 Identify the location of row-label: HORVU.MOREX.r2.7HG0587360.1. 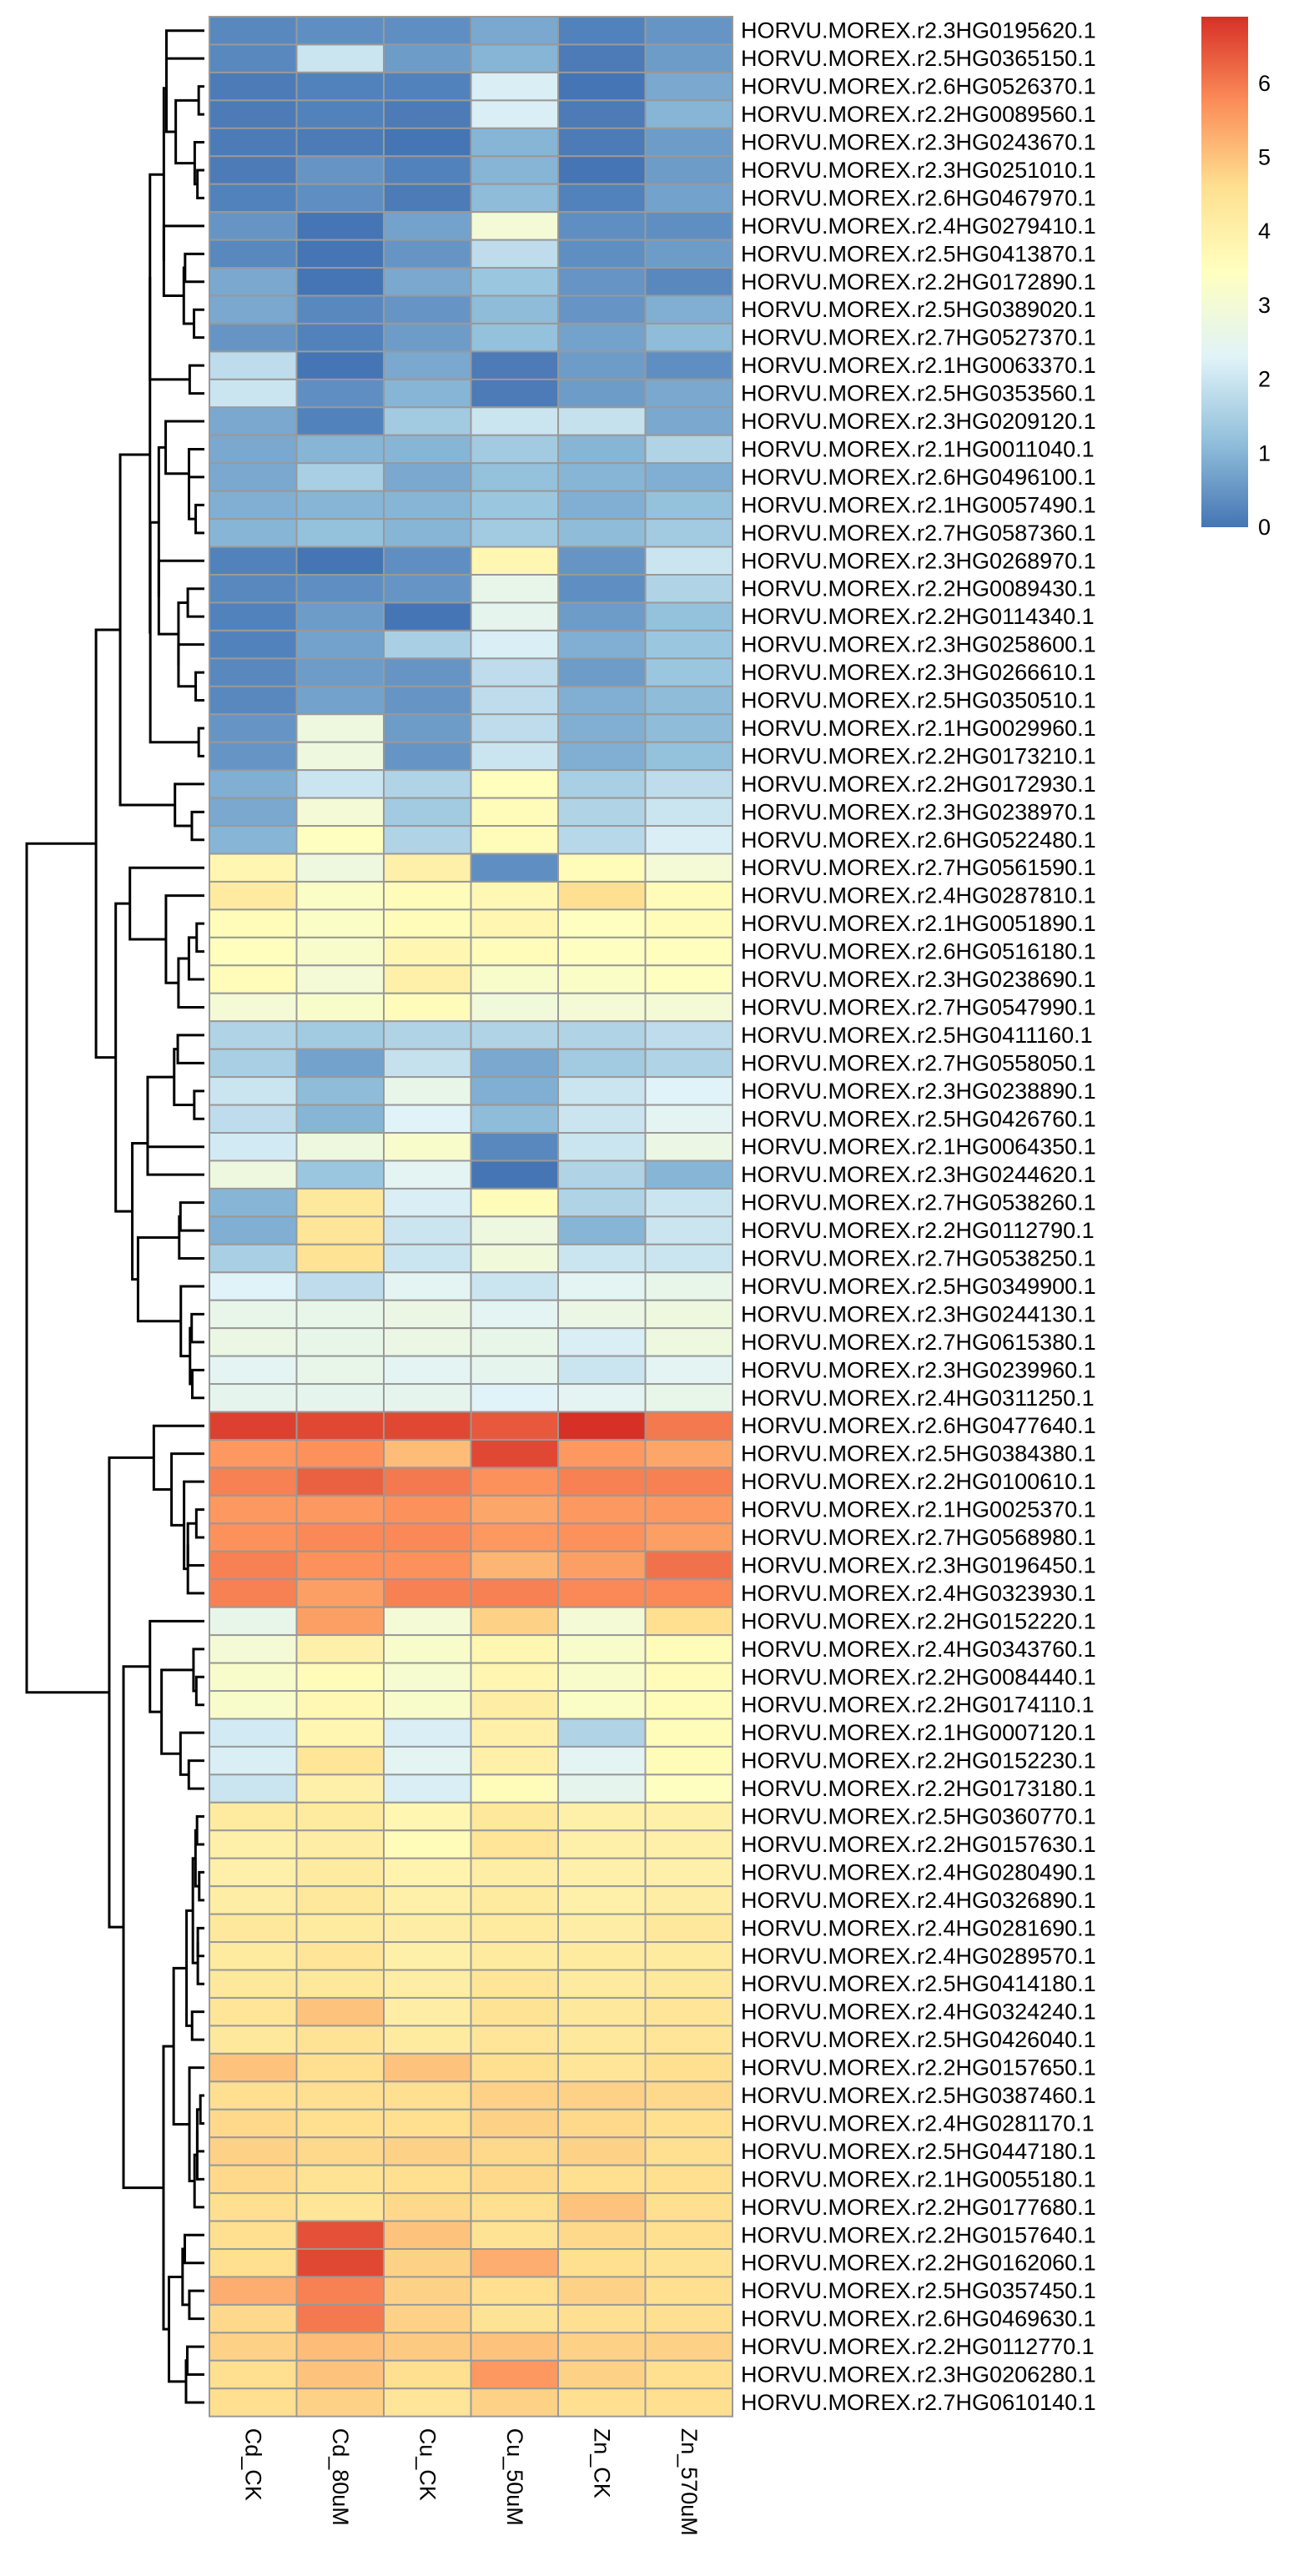
(918, 533).